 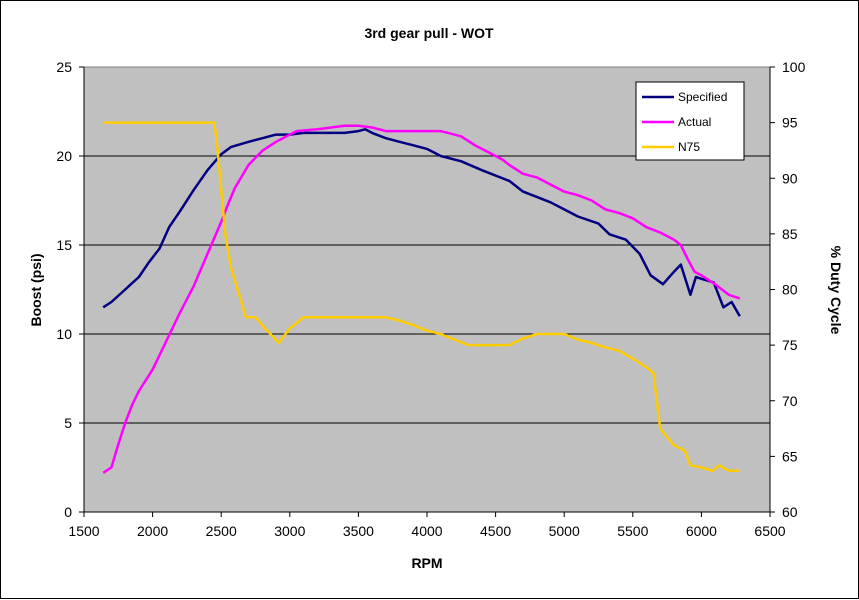 What do you see at coordinates (83, 531) in the screenshot?
I see `x-tick-label: 1500` at bounding box center [83, 531].